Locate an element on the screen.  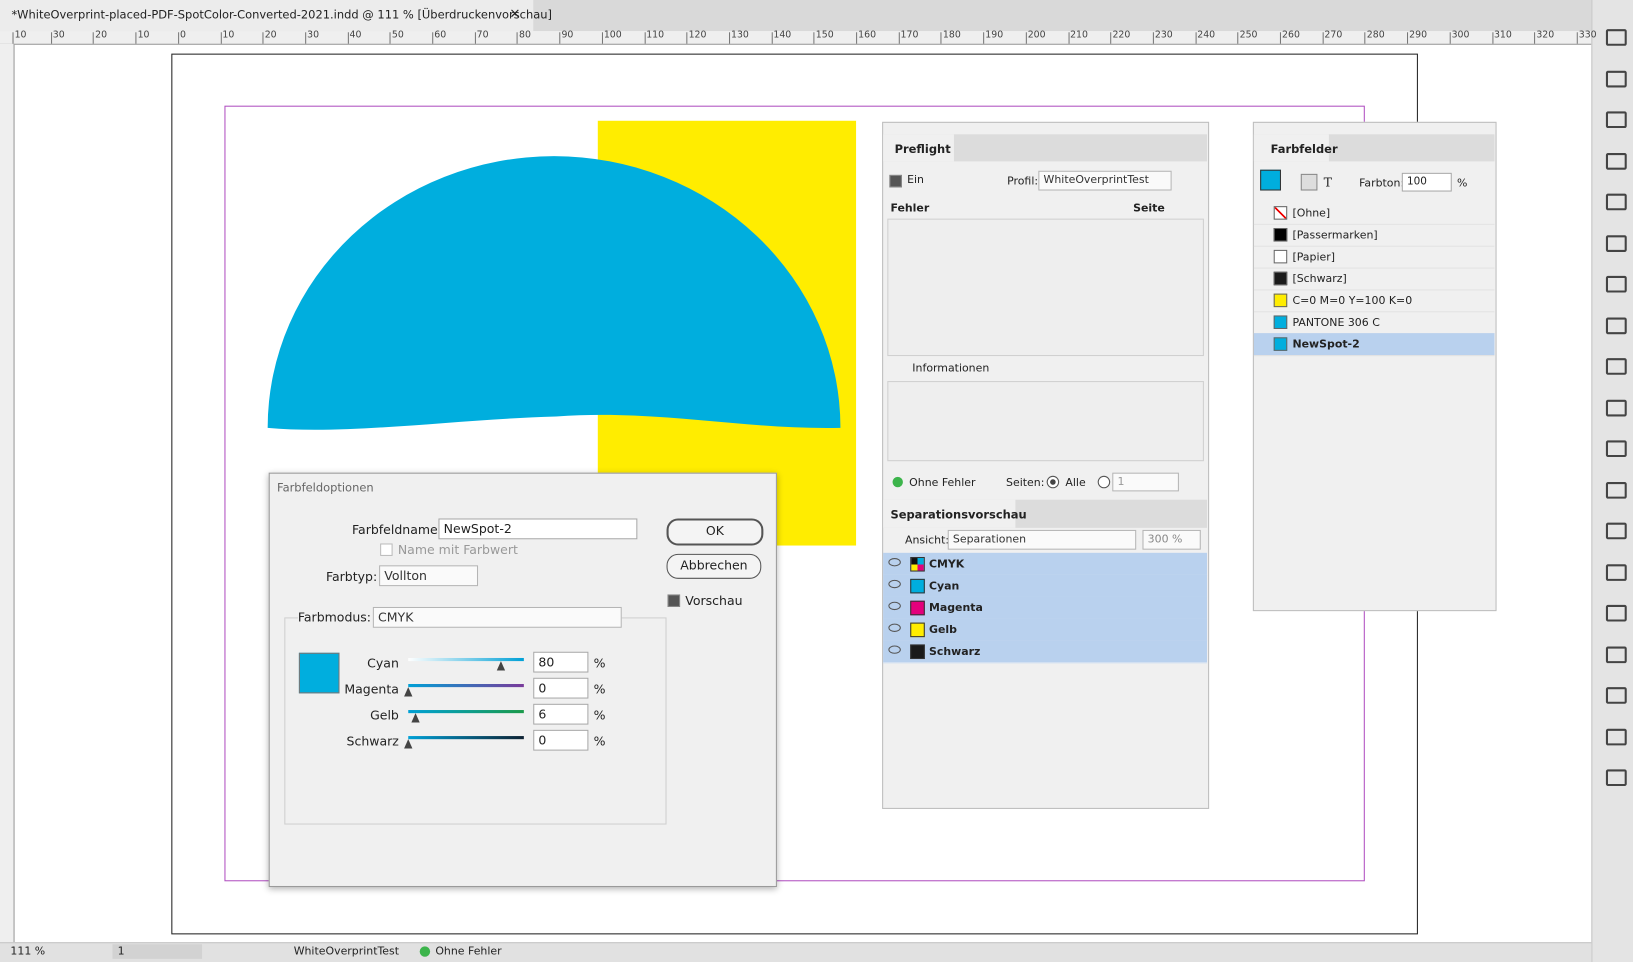
label: Farbton: is located at coordinates (1382, 183).